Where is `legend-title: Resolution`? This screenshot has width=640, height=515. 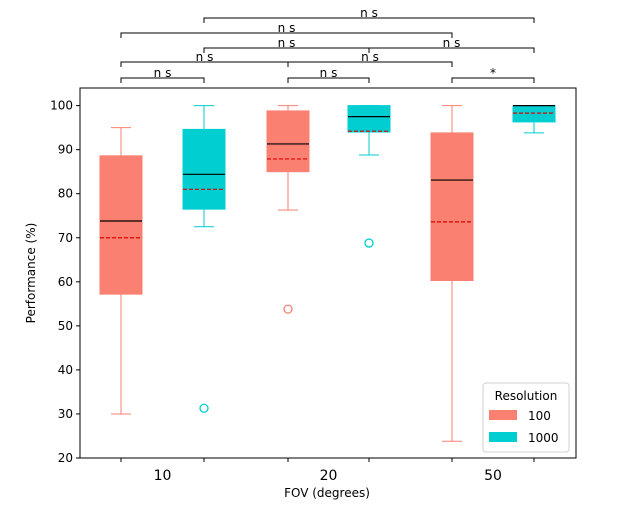
legend-title: Resolution is located at coordinates (526, 396).